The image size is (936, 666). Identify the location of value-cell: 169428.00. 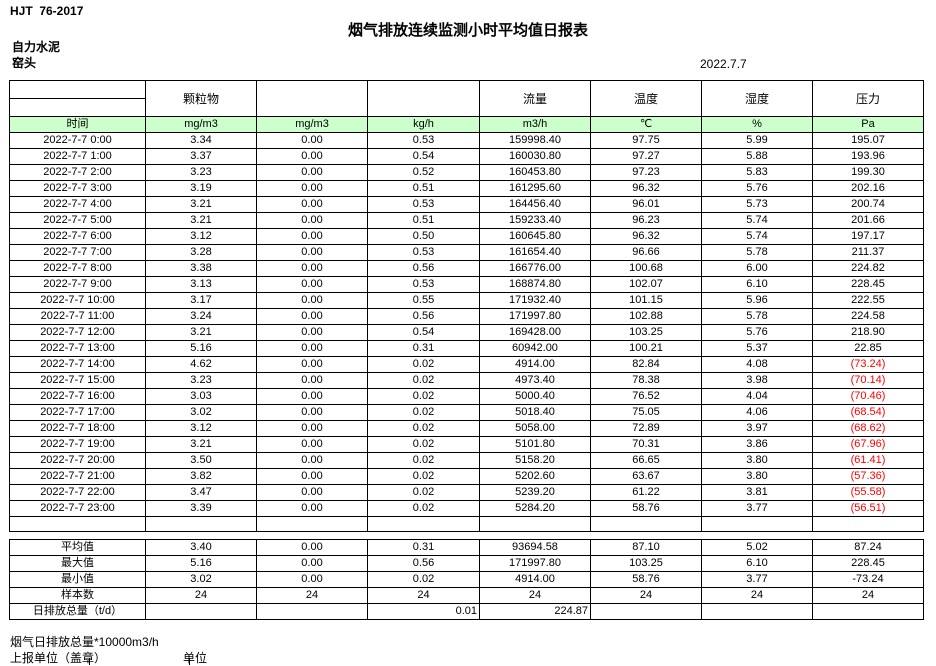
(535, 332).